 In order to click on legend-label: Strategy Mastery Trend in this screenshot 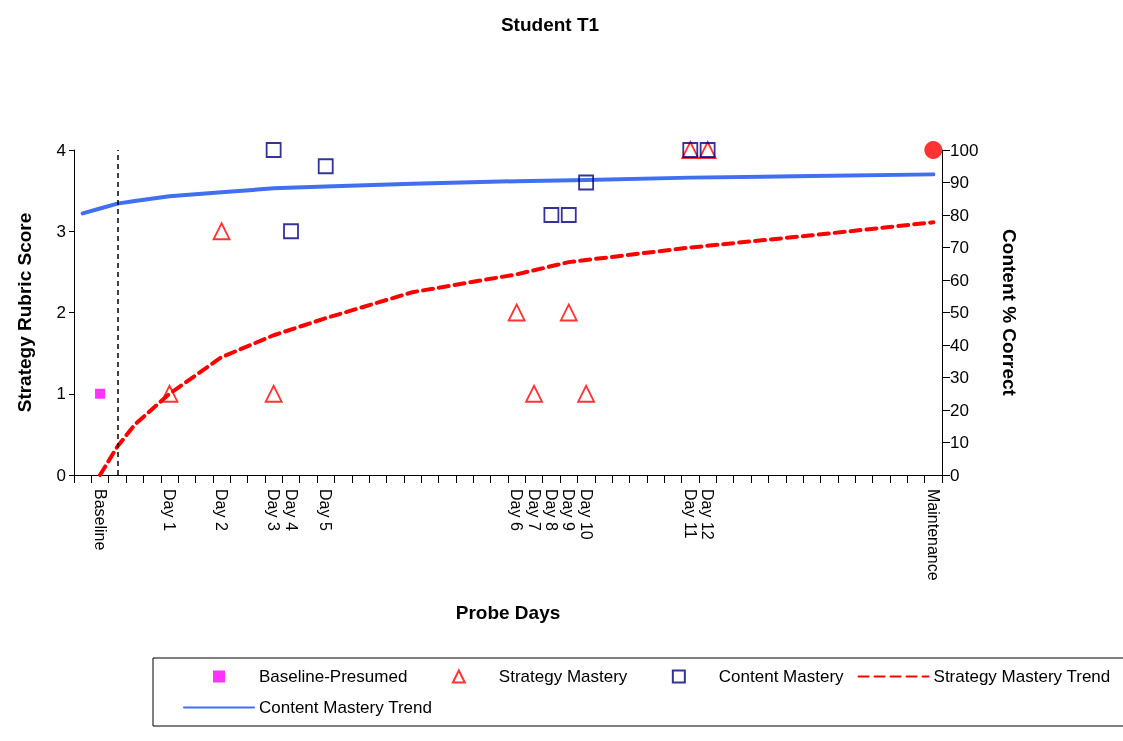, I will do `click(1022, 676)`.